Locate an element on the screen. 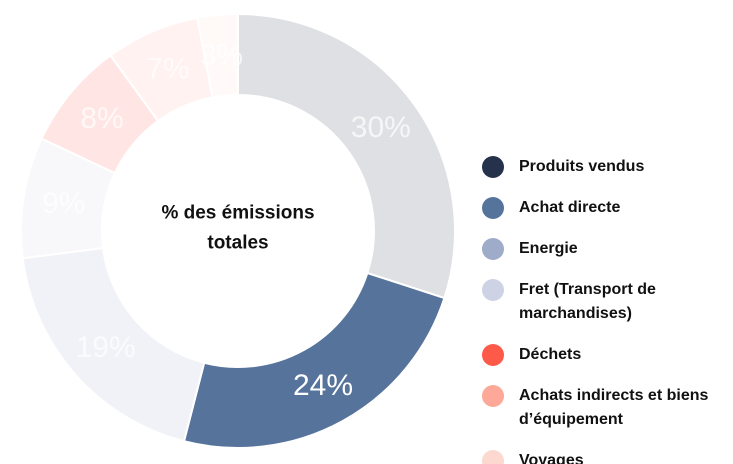 This screenshot has width=733, height=464. center-title: % des émissions is located at coordinates (237, 213).